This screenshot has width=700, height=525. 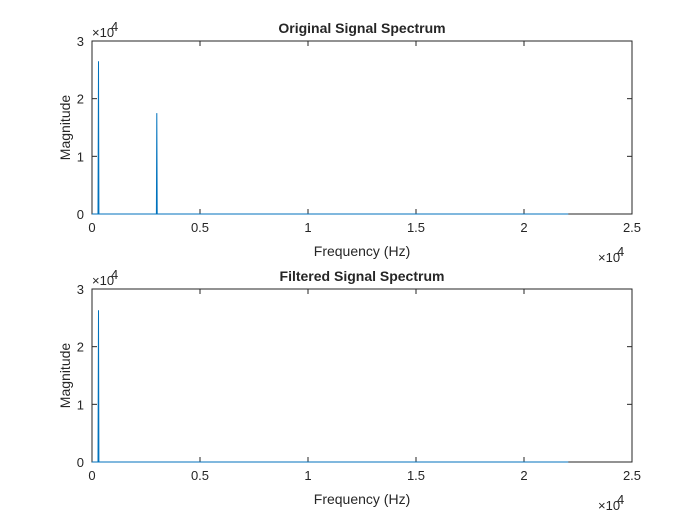 I want to click on chart-title: Original Signal Spectrum, so click(x=361, y=28).